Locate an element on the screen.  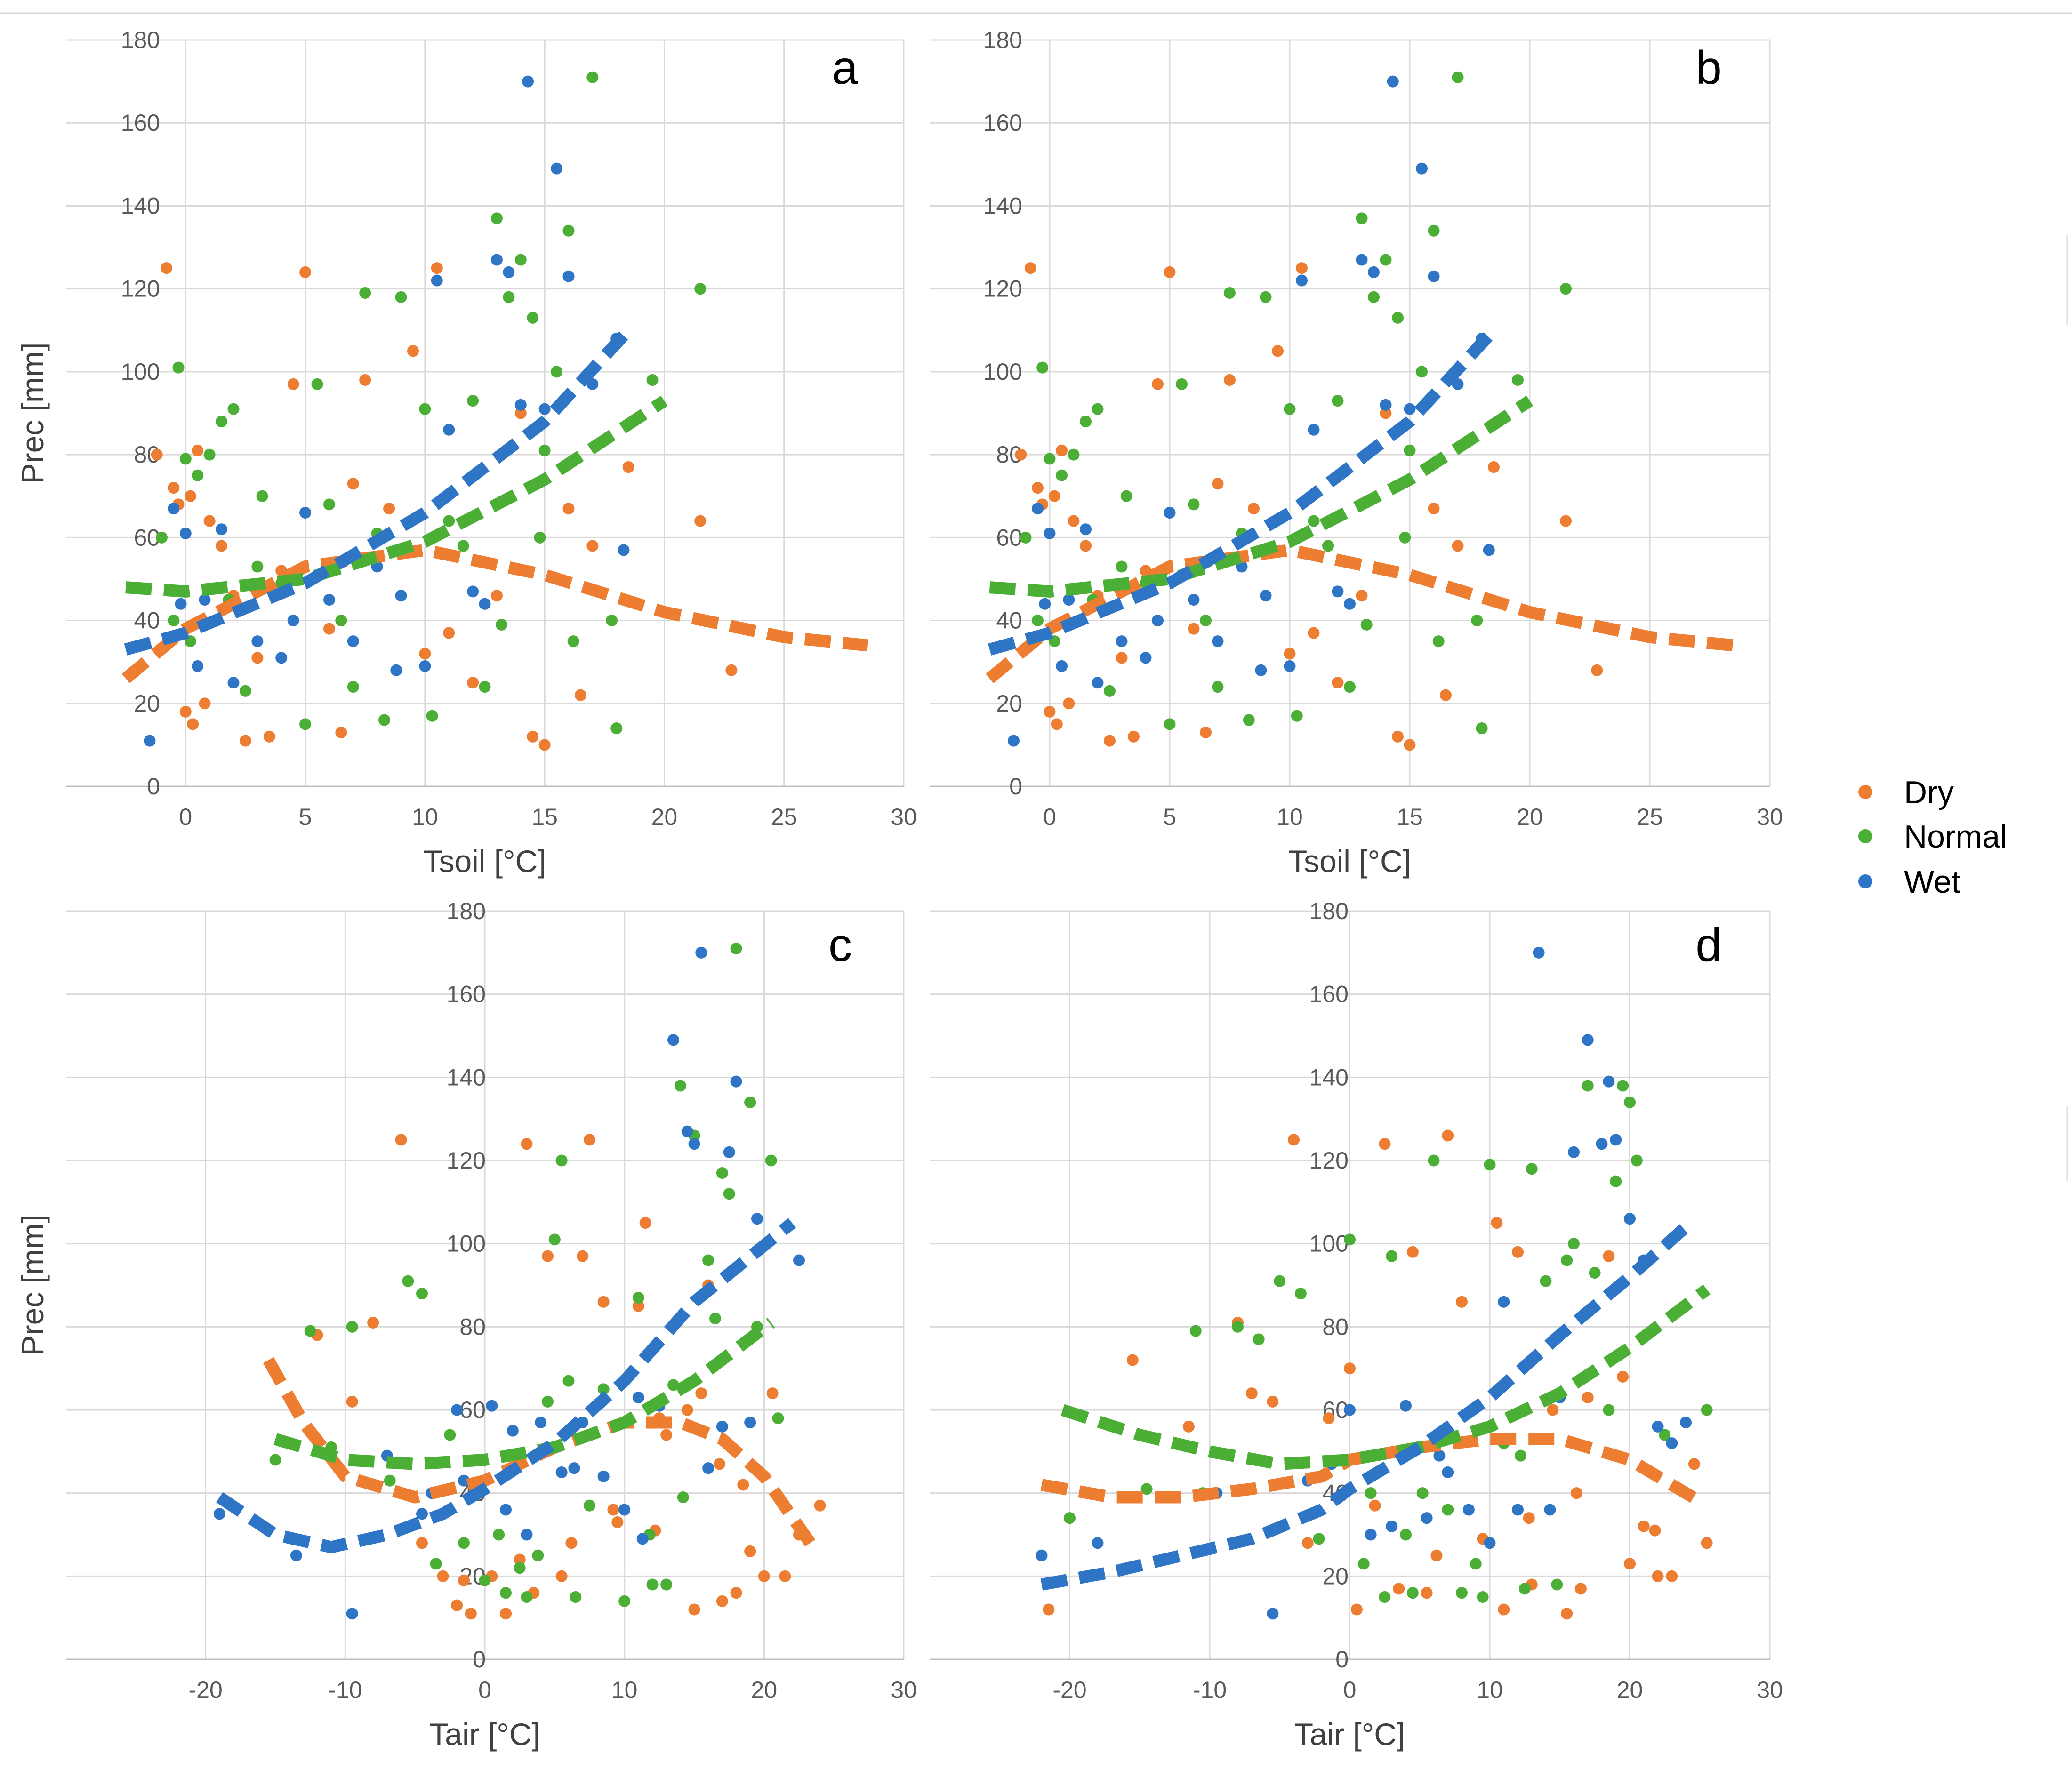
panel-label-a: a is located at coordinates (845, 67).